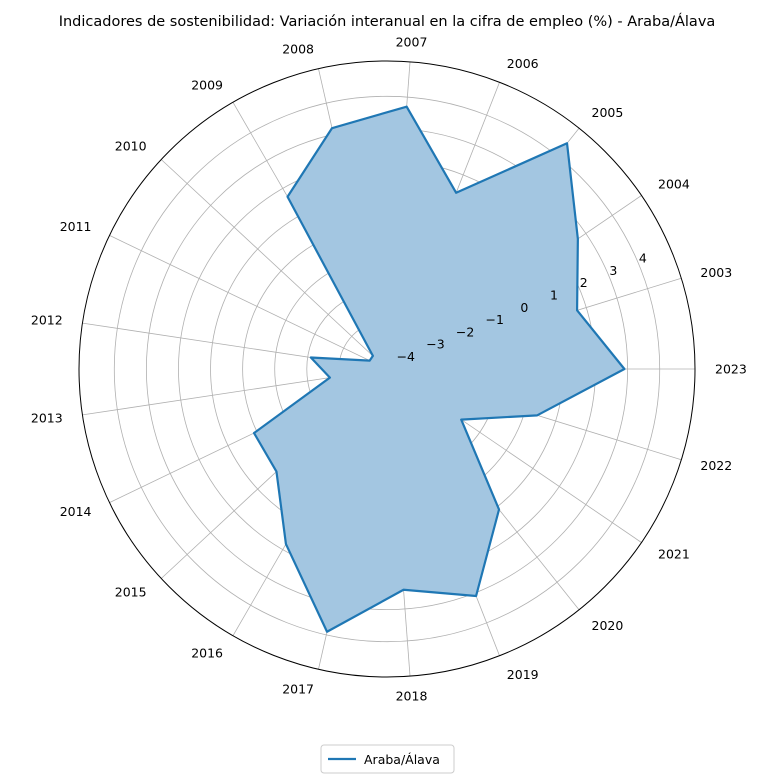 The image size is (775, 782). What do you see at coordinates (412, 696) in the screenshot?
I see `angle-tick-label: 2018` at bounding box center [412, 696].